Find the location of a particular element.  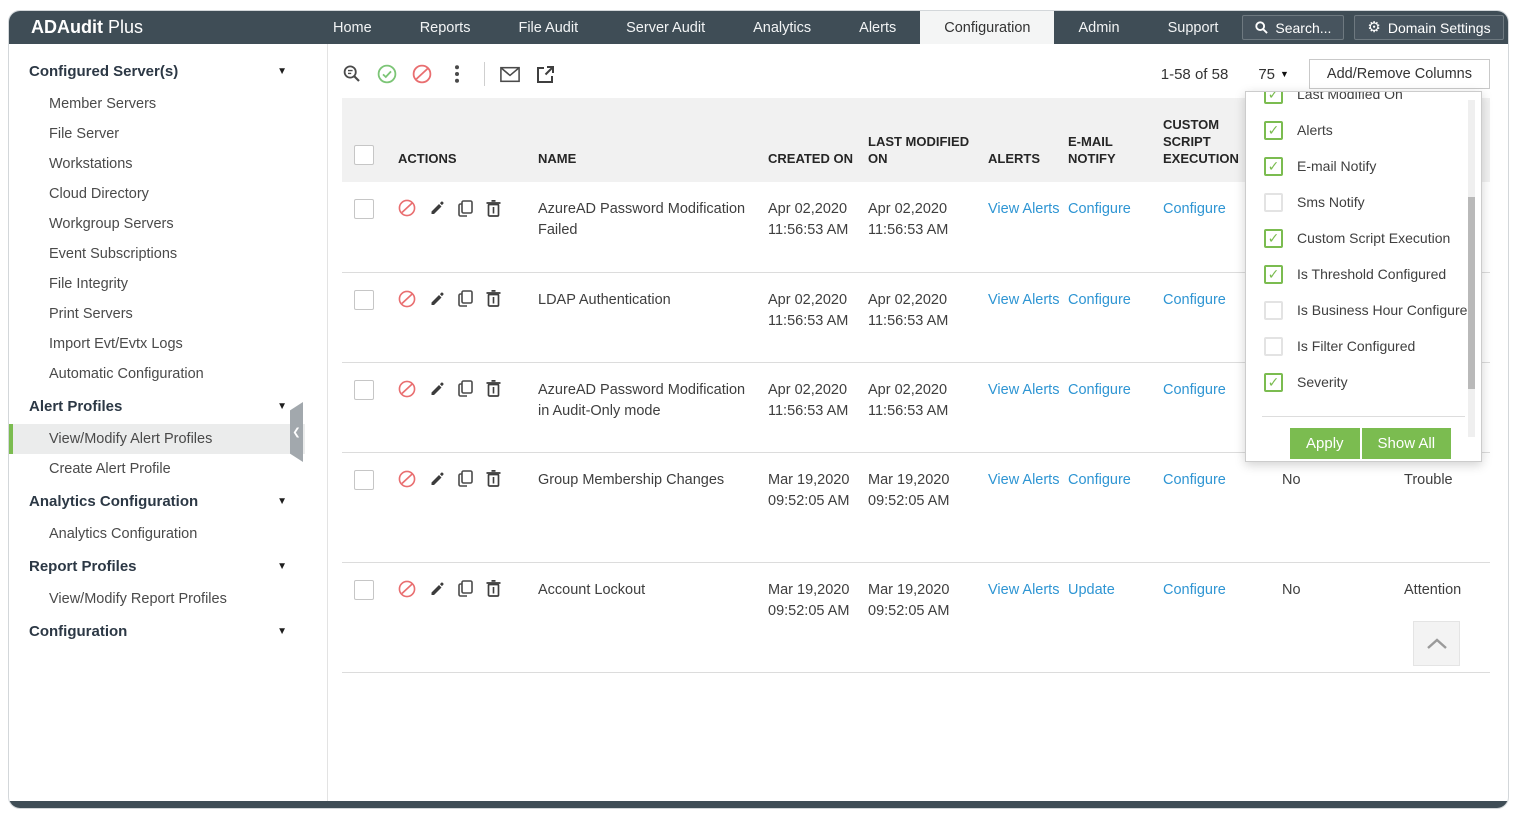

column-option-severity: ✓ Severity is located at coordinates (1363, 382).